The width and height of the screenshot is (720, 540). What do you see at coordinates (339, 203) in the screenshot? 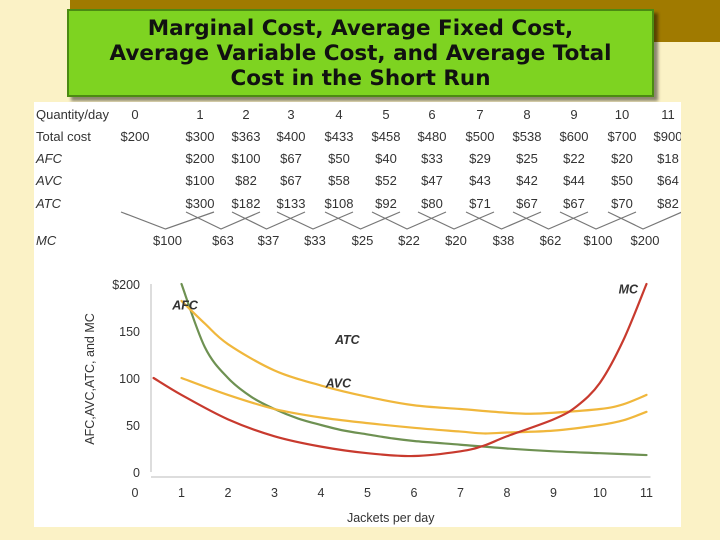
I see `table-cell: $108` at bounding box center [339, 203].